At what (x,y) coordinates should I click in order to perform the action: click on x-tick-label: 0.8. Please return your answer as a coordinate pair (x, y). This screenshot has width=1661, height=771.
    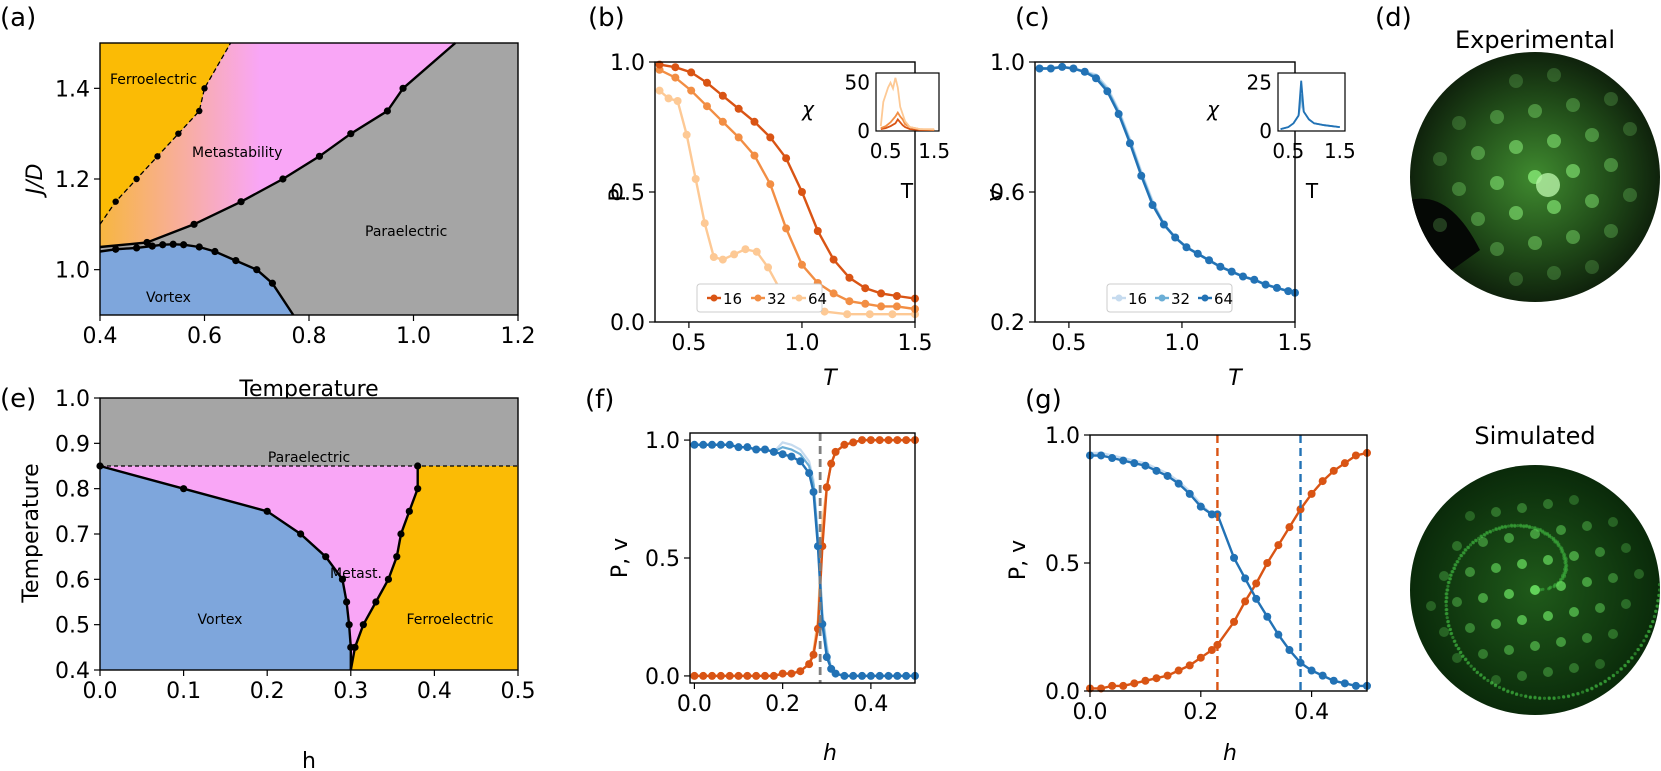
    Looking at the image, I should click on (309, 336).